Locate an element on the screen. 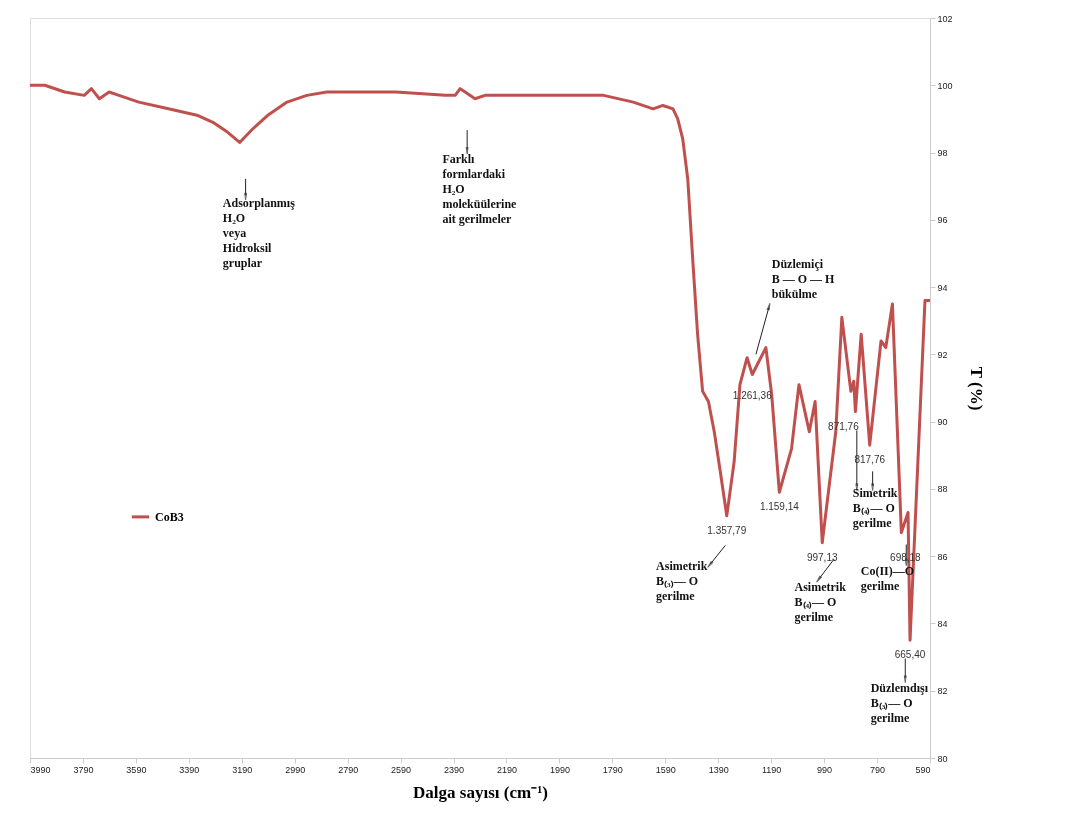 Image resolution: width=1066 pixels, height=836 pixels. y-tick-label: 96 is located at coordinates (942, 220).